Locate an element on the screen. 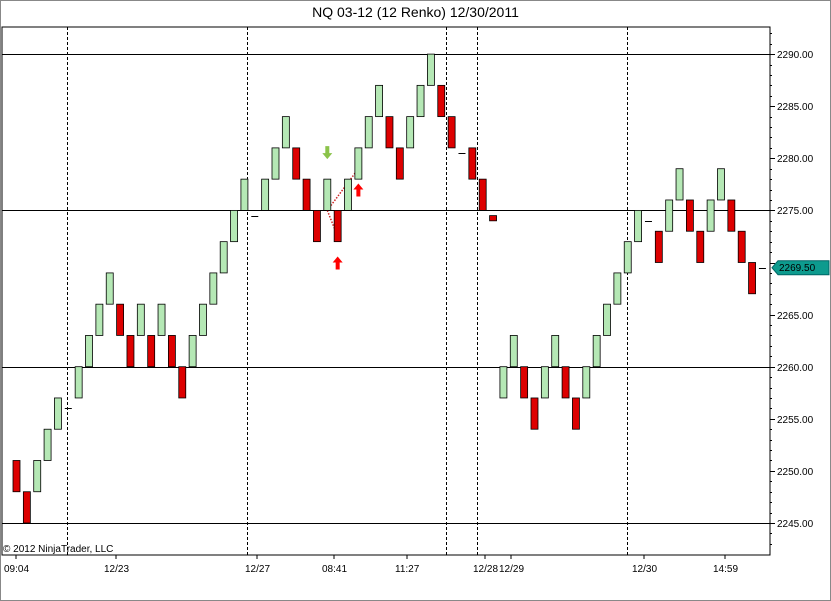  sell-signal-arrow-icon is located at coordinates (327, 153).